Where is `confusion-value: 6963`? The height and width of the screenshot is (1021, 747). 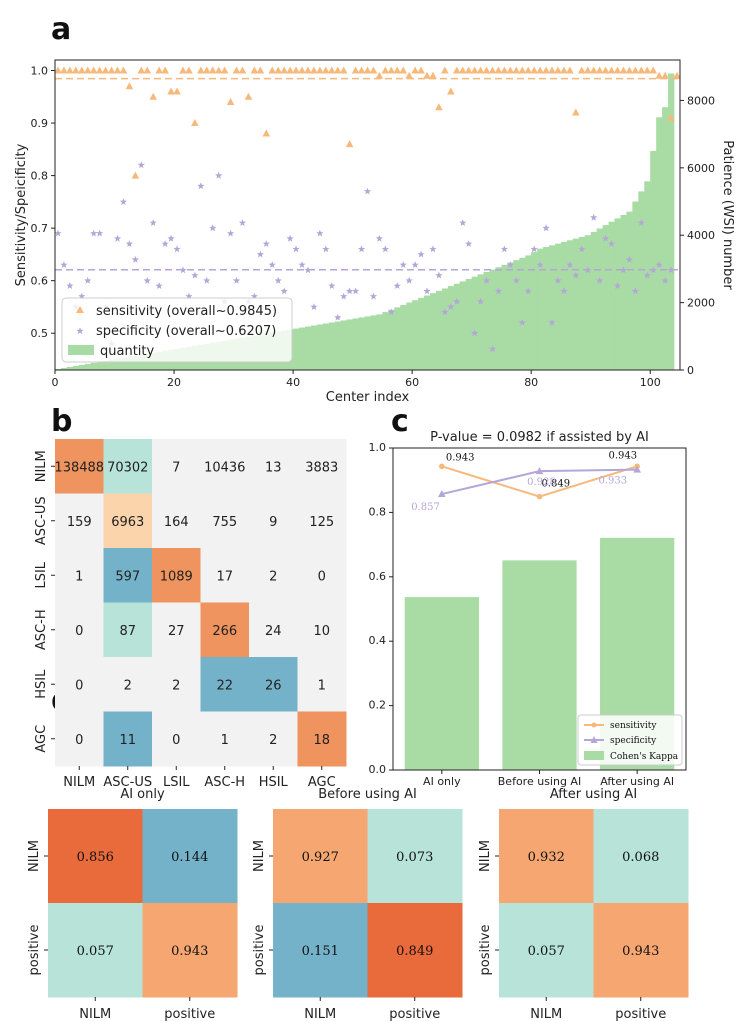
confusion-value: 6963 is located at coordinates (127, 522).